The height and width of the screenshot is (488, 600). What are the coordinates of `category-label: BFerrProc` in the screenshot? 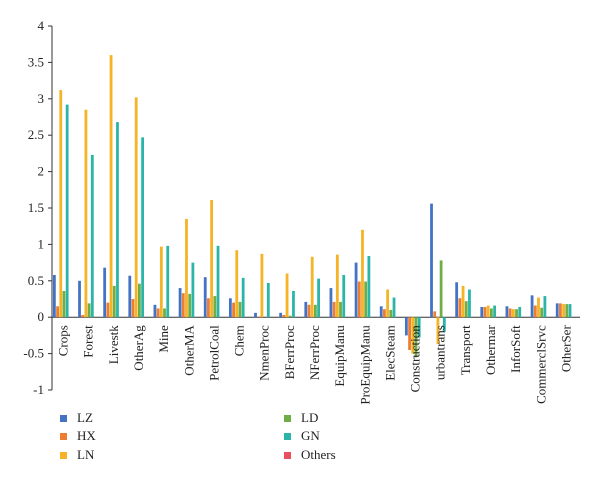 It's located at (289, 352).